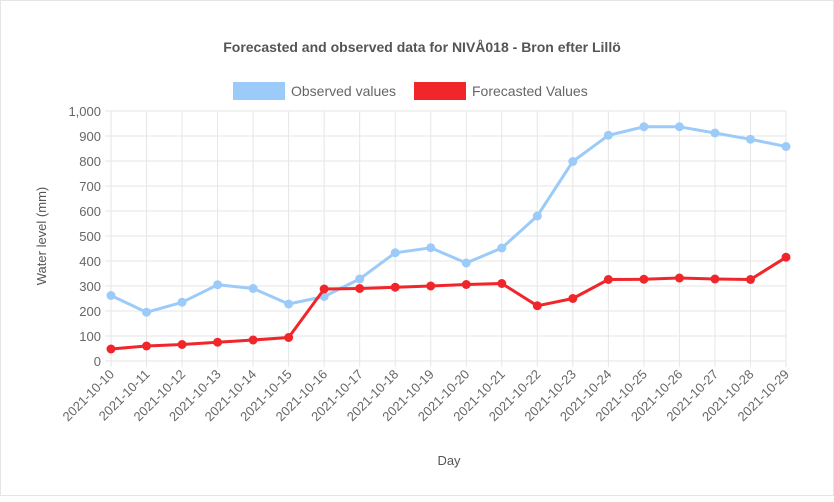 Image resolution: width=834 pixels, height=502 pixels. Describe the element at coordinates (90, 261) in the screenshot. I see `y-tick-label: 400` at that location.